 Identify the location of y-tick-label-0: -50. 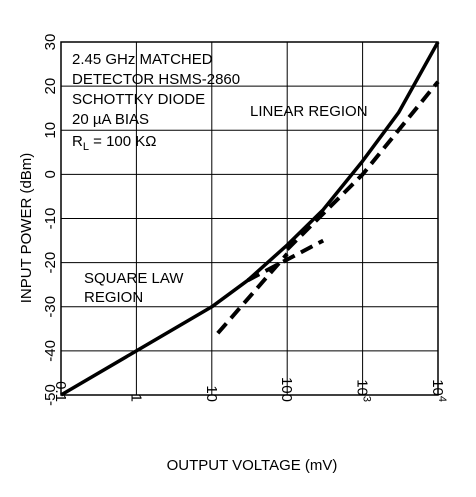
(50, 395).